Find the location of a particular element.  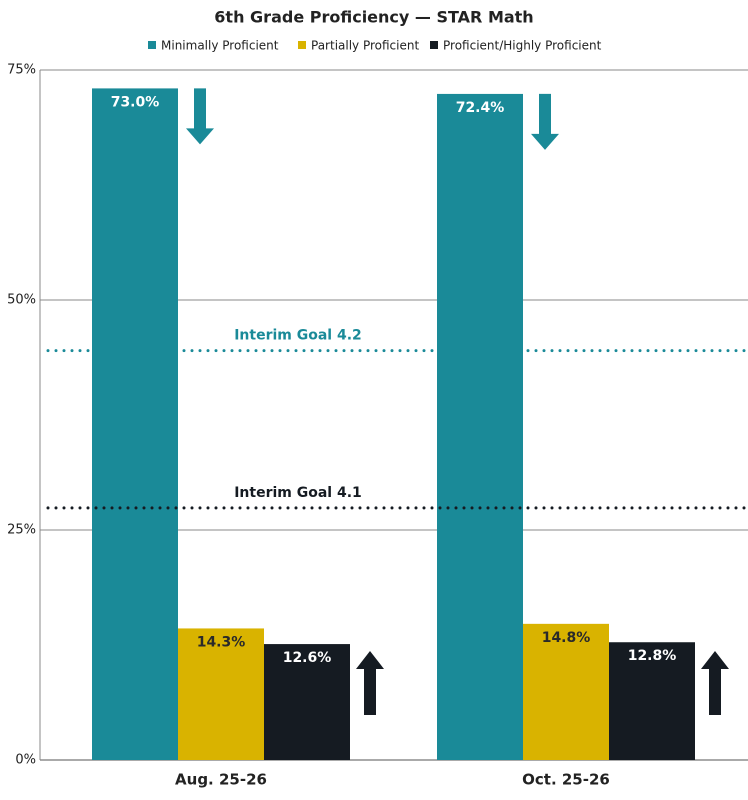

y-tick-label: 0% is located at coordinates (25, 760).